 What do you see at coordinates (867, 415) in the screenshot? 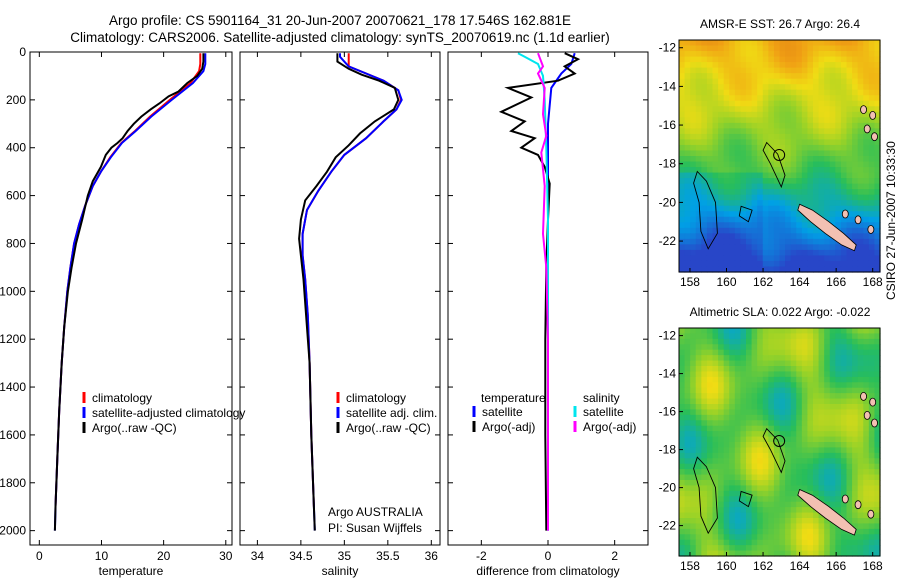
I see `island` at bounding box center [867, 415].